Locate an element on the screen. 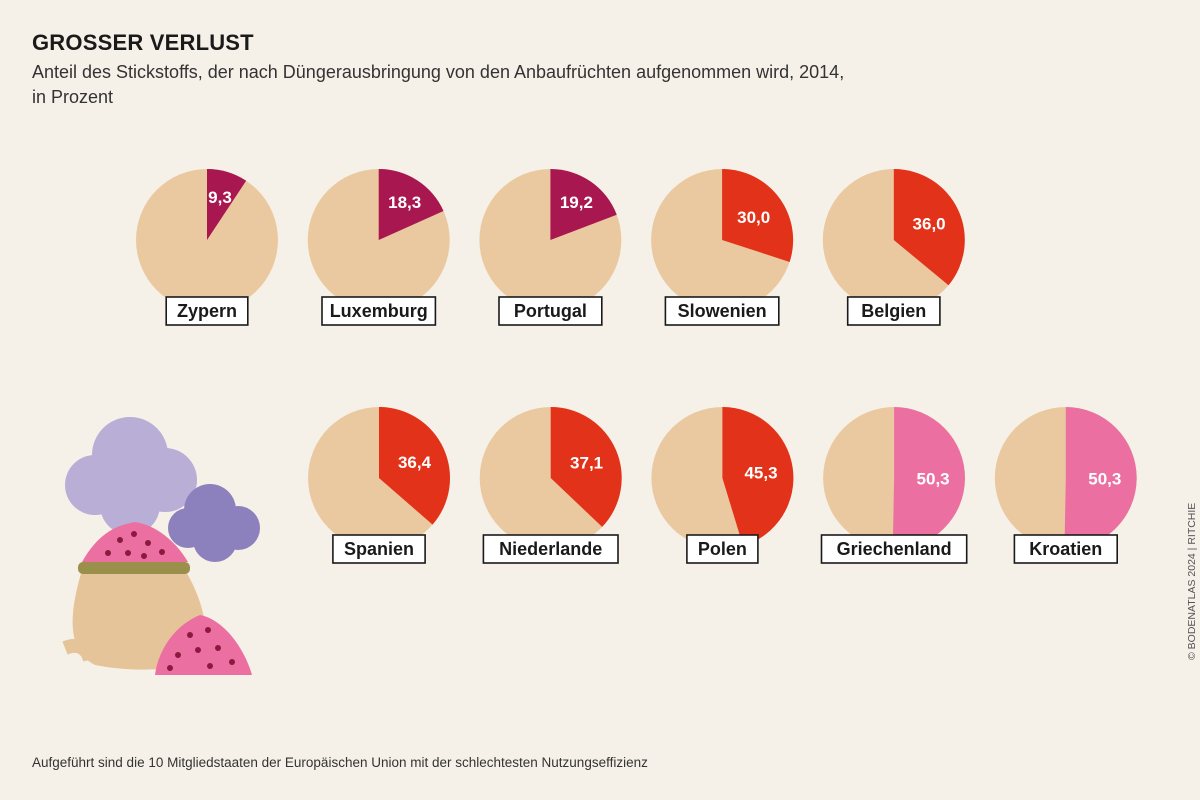 This screenshot has width=1200, height=800. cloud-large-icon is located at coordinates (131, 476).